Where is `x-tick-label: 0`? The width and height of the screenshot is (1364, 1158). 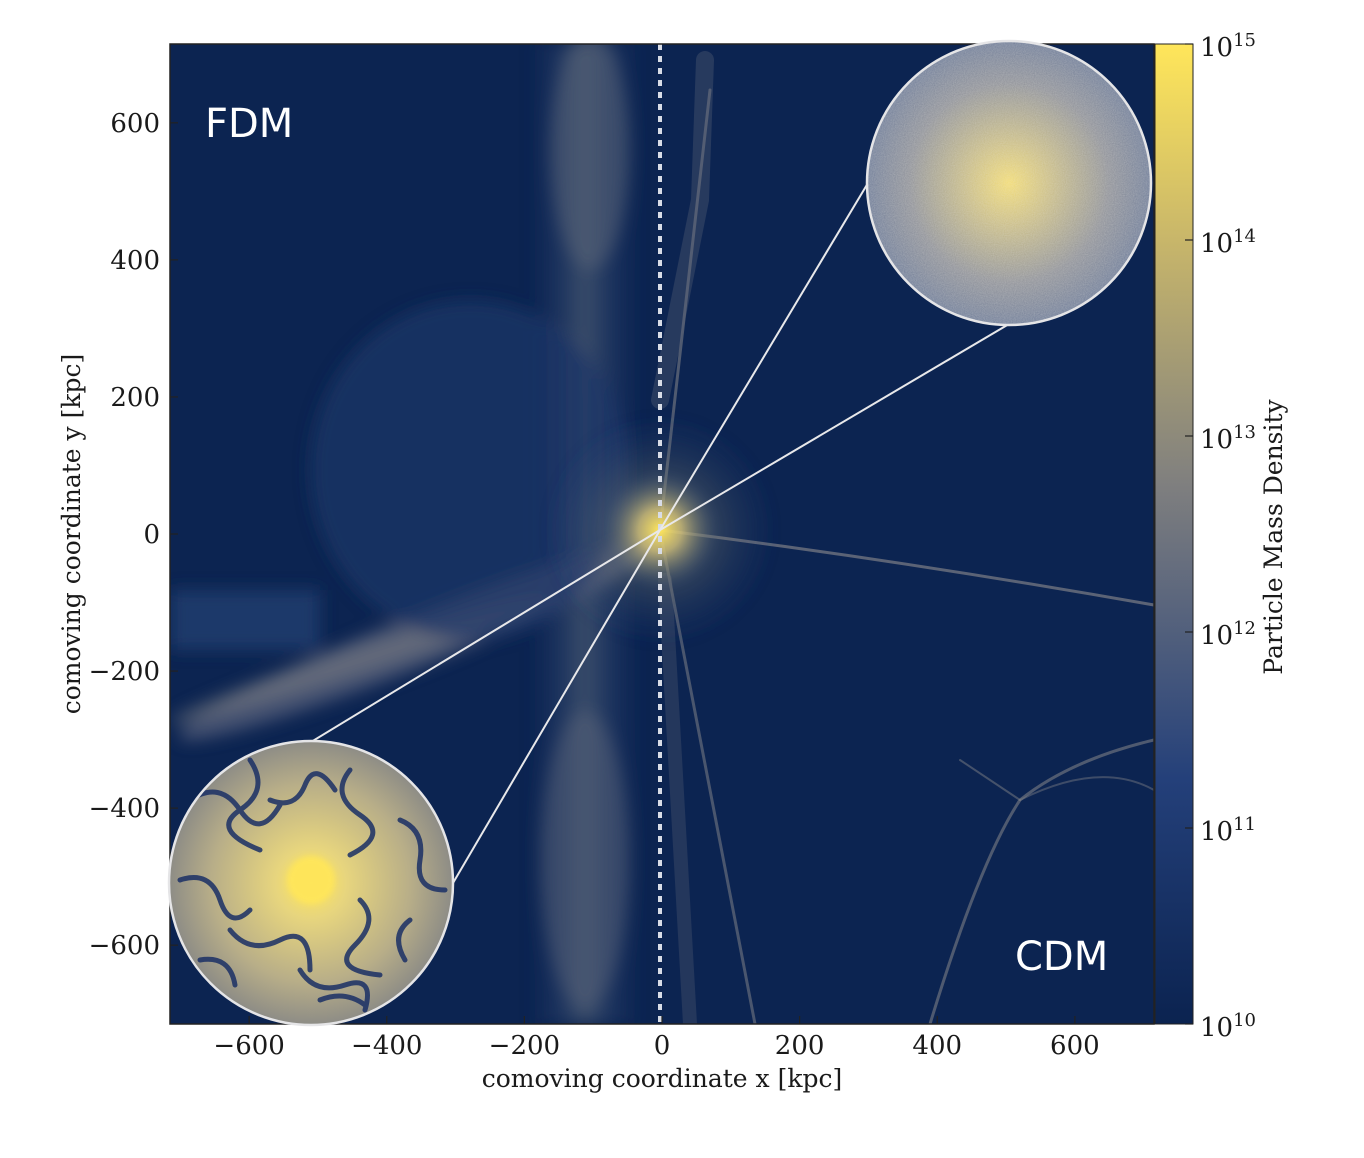 x-tick-label: 0 is located at coordinates (662, 1046).